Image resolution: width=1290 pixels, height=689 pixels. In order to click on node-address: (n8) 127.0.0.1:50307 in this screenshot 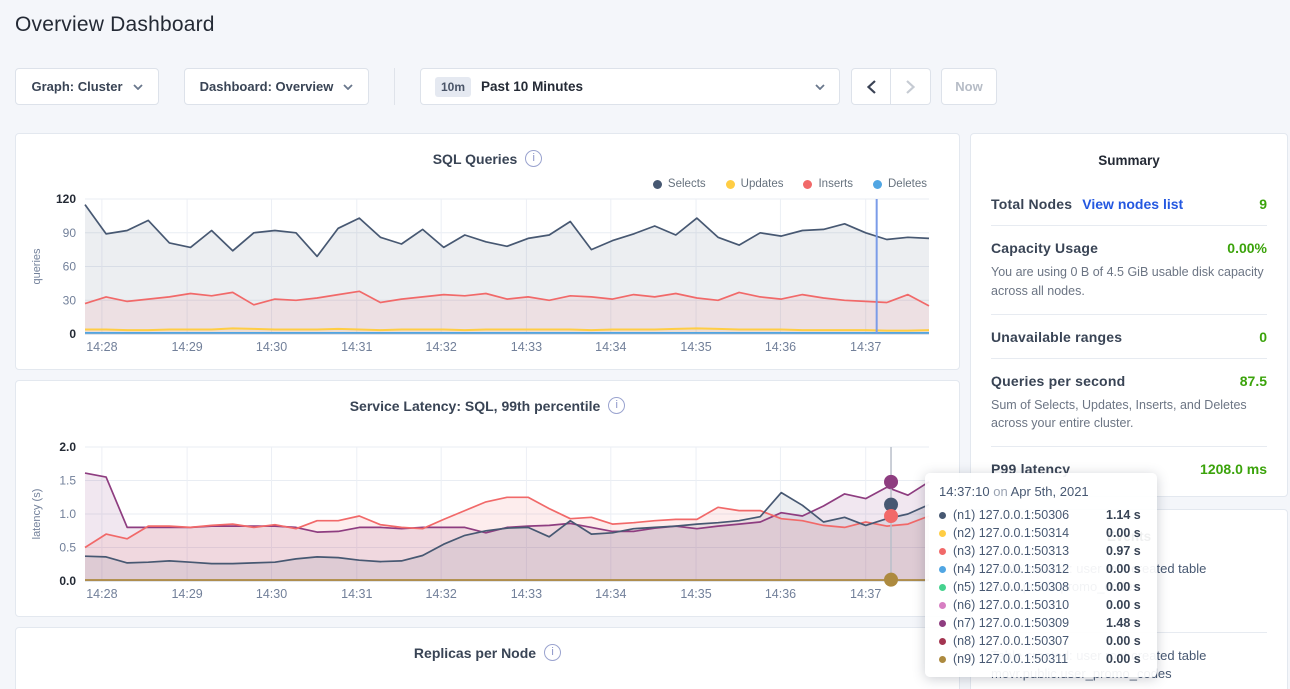, I will do `click(1011, 641)`.